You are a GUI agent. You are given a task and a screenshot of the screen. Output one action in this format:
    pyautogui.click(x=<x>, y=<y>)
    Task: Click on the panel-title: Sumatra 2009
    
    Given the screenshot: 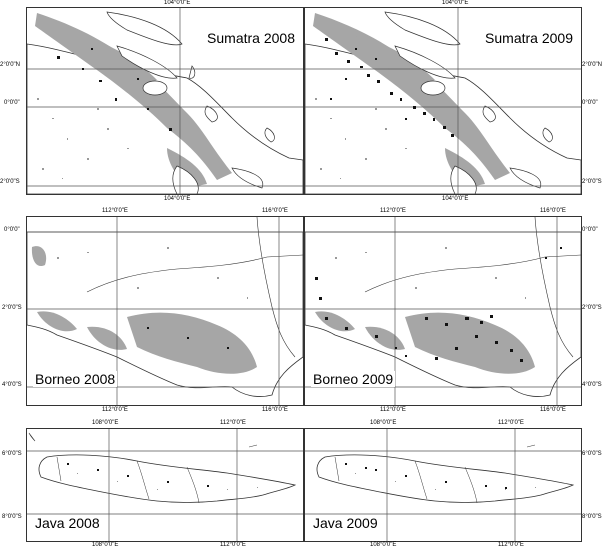 What is the action you would take?
    pyautogui.click(x=529, y=38)
    